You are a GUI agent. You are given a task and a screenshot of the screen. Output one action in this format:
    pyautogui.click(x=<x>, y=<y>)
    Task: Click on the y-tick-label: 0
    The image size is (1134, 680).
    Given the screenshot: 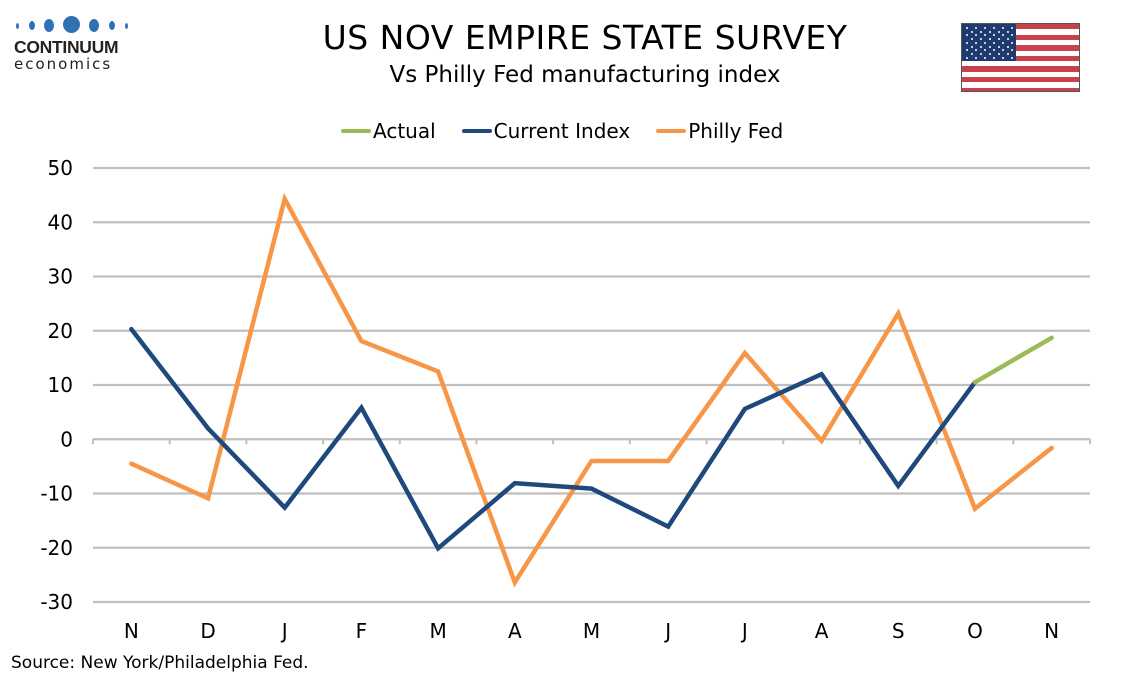 What is the action you would take?
    pyautogui.click(x=66, y=439)
    